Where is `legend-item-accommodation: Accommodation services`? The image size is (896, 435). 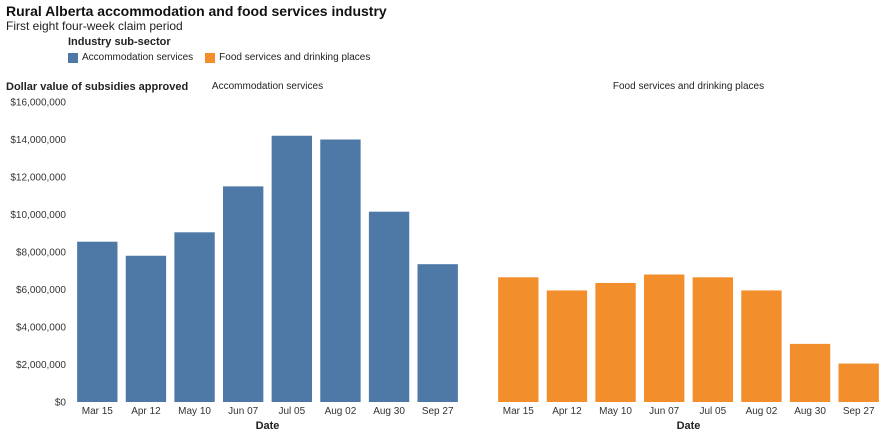 legend-item-accommodation: Accommodation services is located at coordinates (130, 57).